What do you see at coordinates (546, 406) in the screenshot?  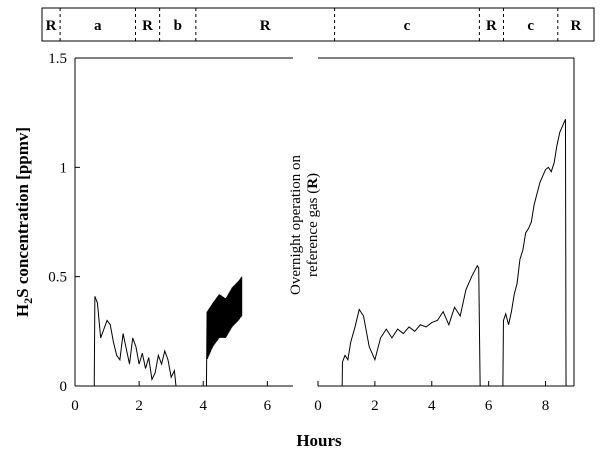 I see `x-tick-label: 8` at bounding box center [546, 406].